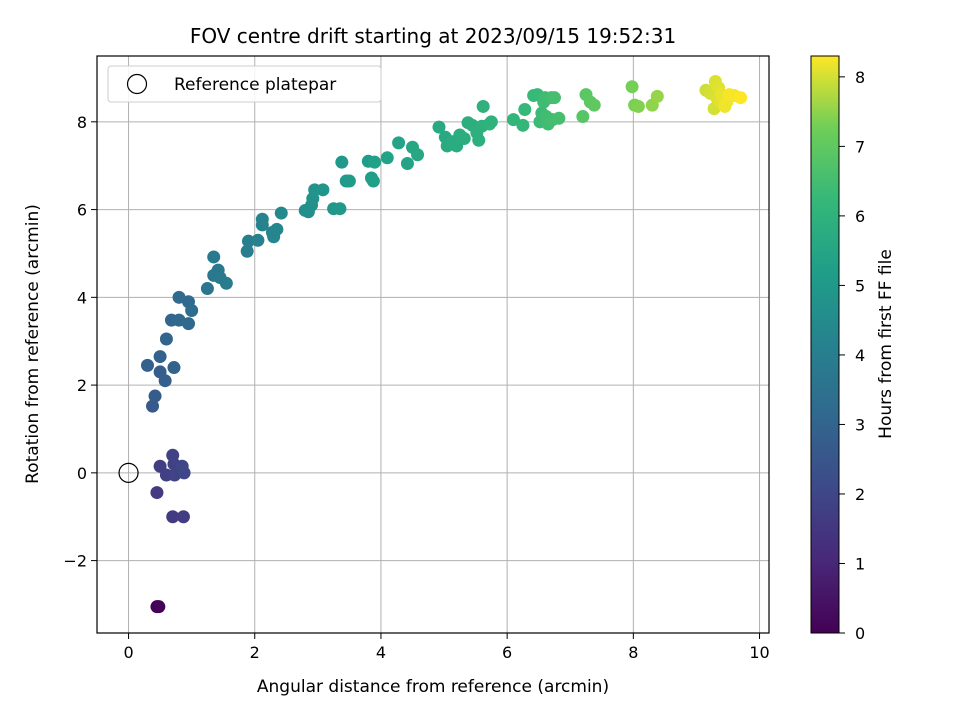 Image resolution: width=960 pixels, height=720 pixels. I want to click on y-tick-label: 4, so click(82, 297).